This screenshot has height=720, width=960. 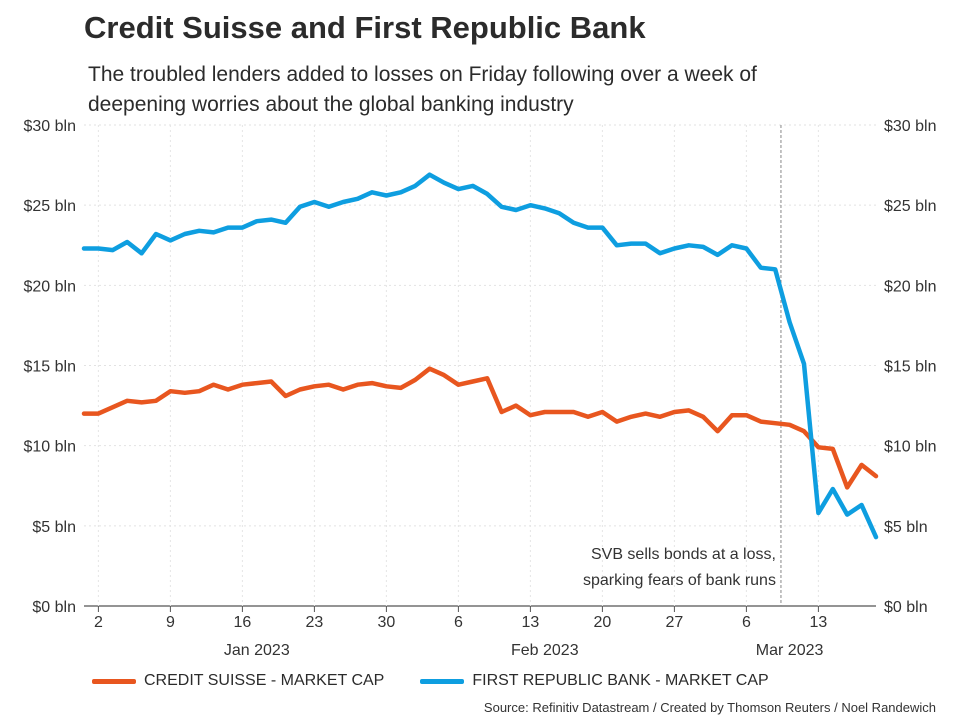 What do you see at coordinates (50, 367) in the screenshot?
I see `y-tick-label-left: $15 bln` at bounding box center [50, 367].